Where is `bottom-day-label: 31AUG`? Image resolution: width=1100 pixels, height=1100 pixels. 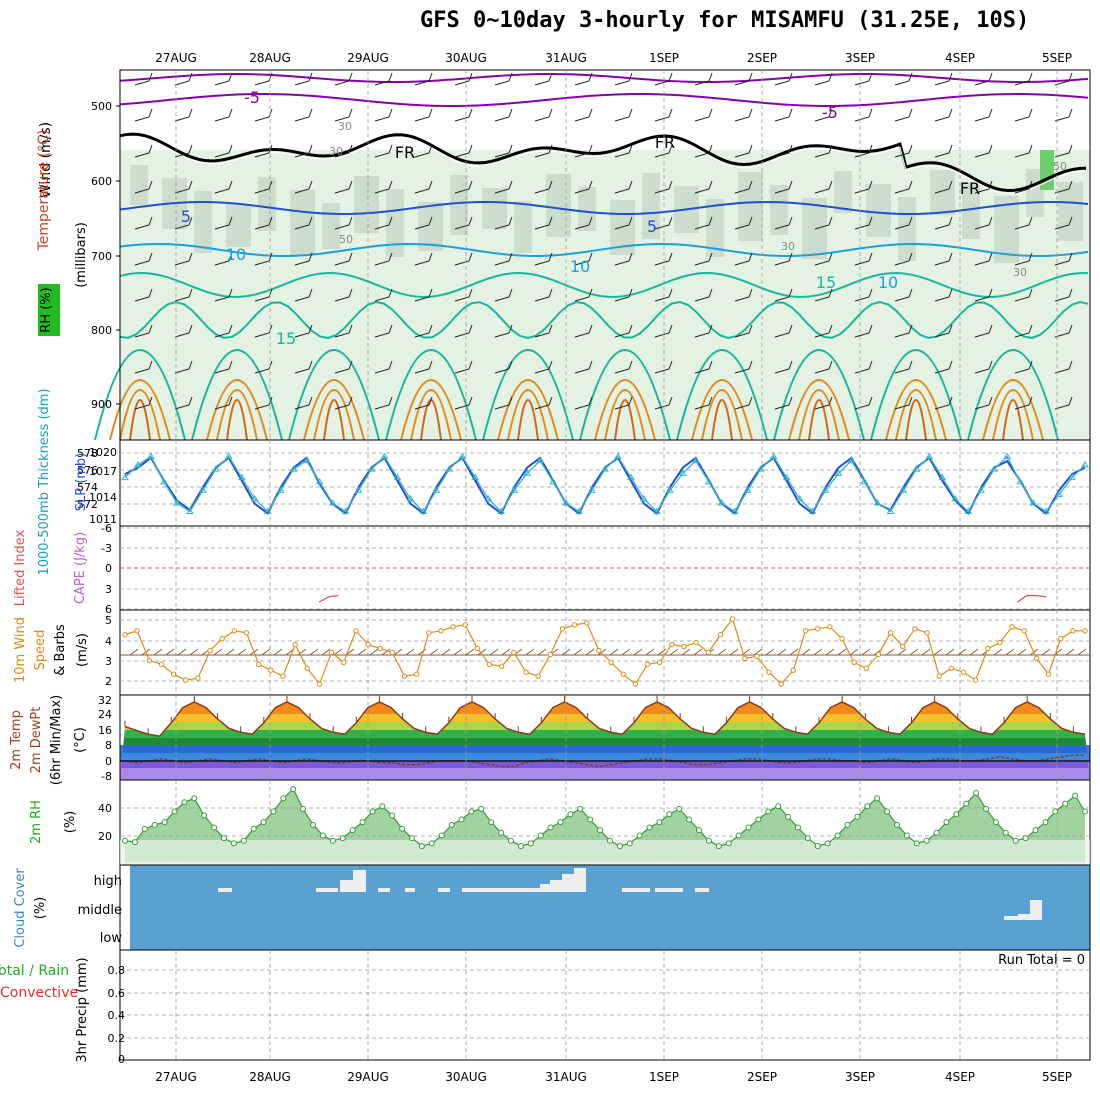
bottom-day-label: 31AUG is located at coordinates (566, 1077).